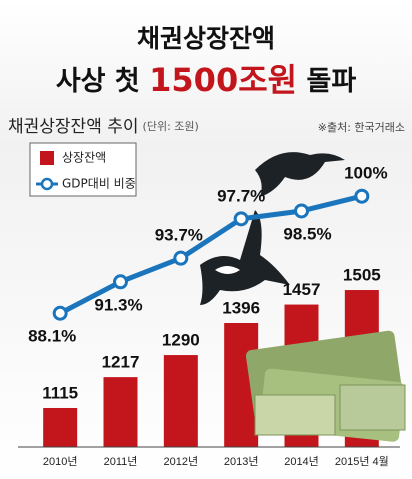 This screenshot has height=479, width=412. Describe the element at coordinates (84, 158) in the screenshot. I see `legend-label: 상장잔액` at that location.